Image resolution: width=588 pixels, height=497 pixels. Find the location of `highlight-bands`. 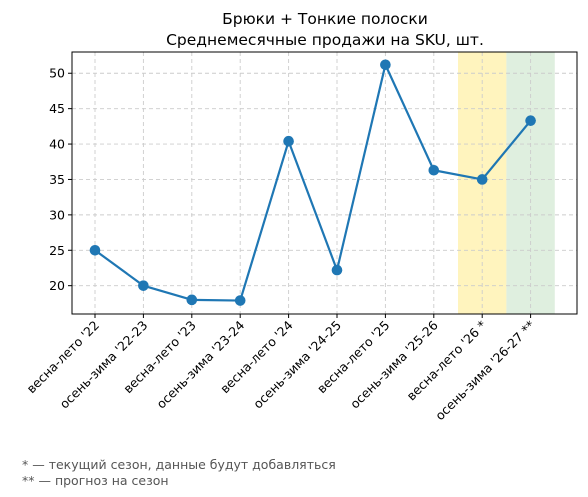

highlight-bands is located at coordinates (506, 183).